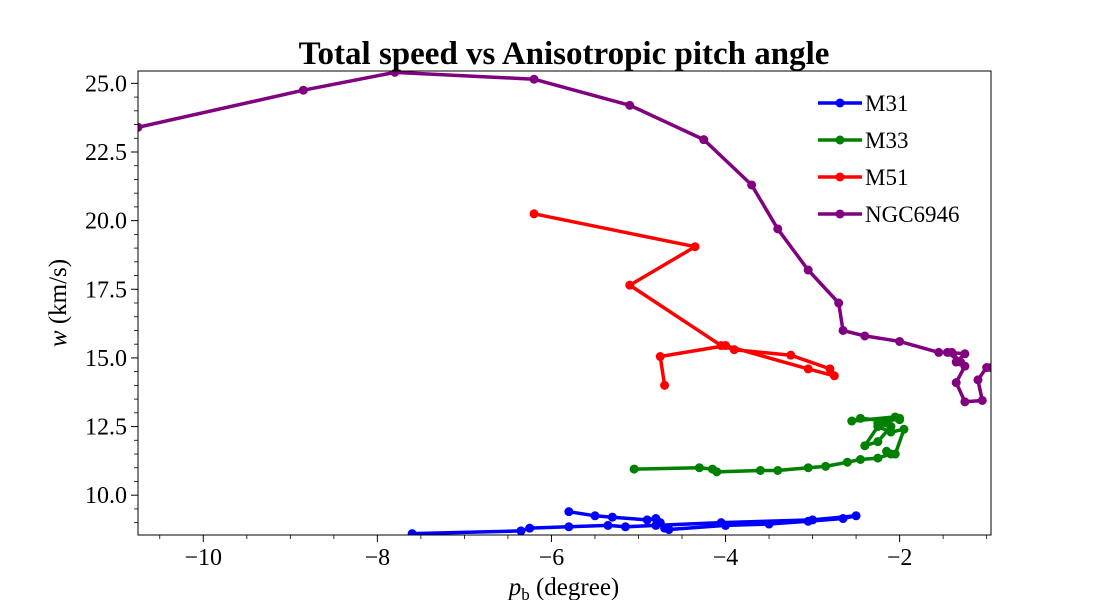 The image size is (1100, 600). What do you see at coordinates (106, 84) in the screenshot?
I see `y-tick-label: 25.0` at bounding box center [106, 84].